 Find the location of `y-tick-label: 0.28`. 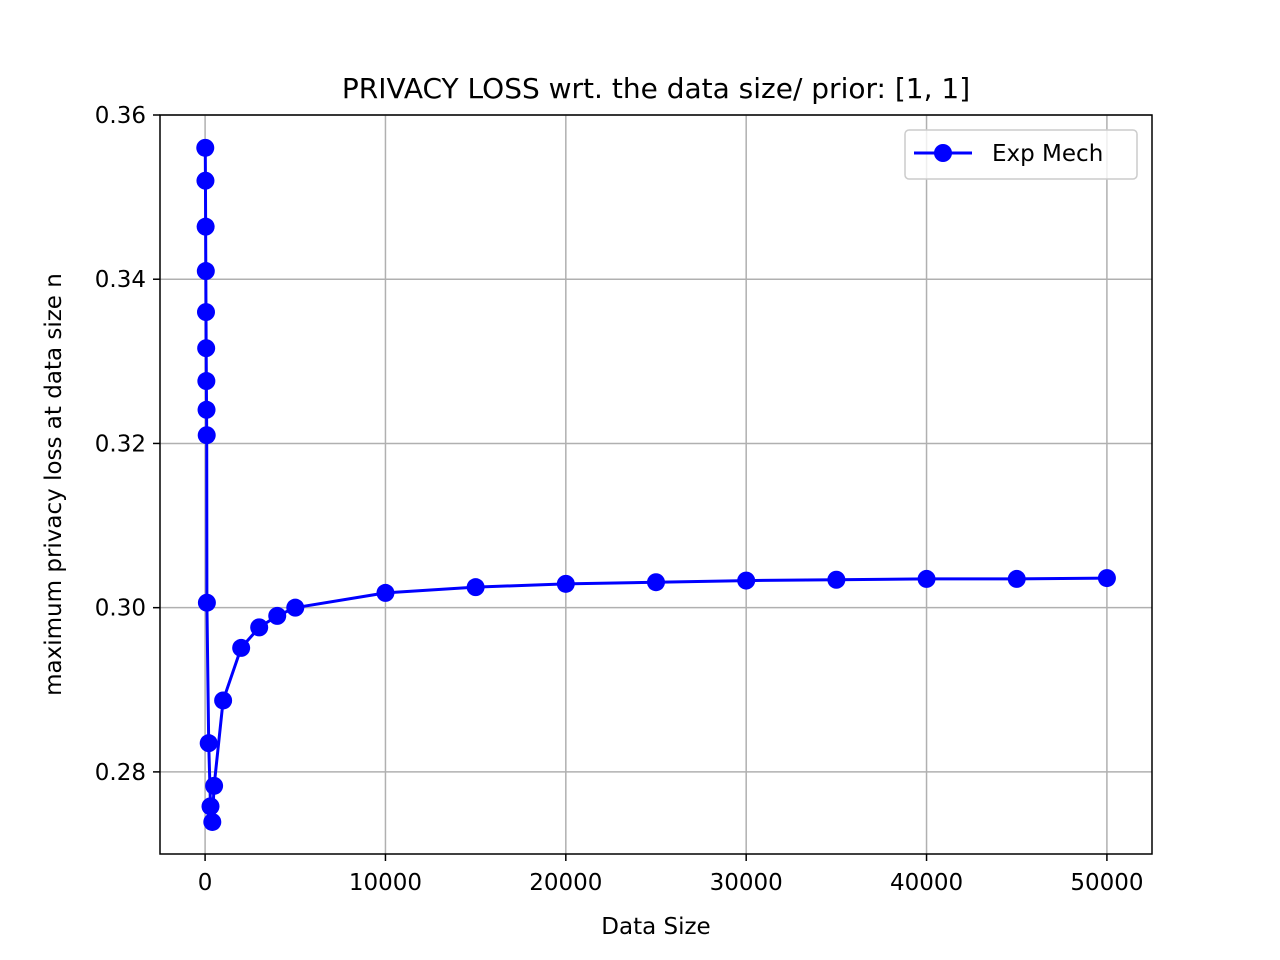

y-tick-label: 0.28 is located at coordinates (120, 773).